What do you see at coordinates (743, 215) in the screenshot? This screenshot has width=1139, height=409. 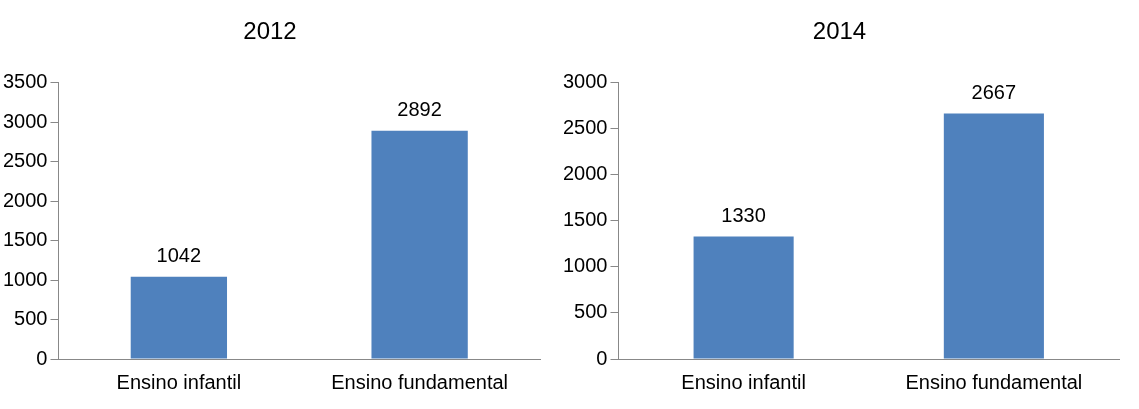 I see `data-label: 1330` at bounding box center [743, 215].